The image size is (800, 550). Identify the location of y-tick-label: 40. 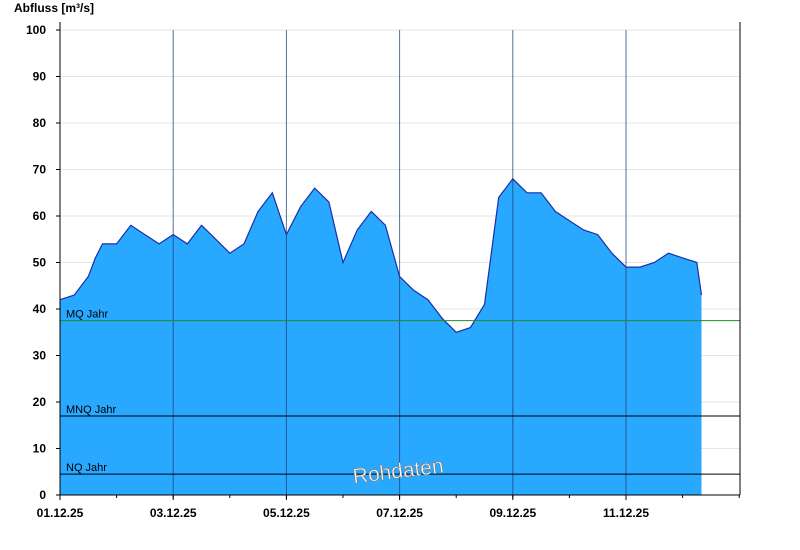
(40, 309).